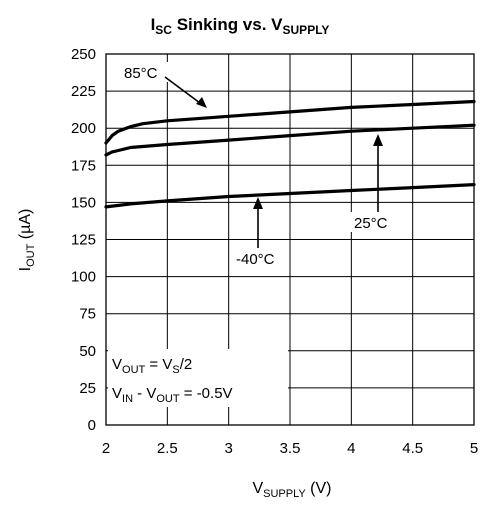 This screenshot has width=482, height=512. I want to click on conditions-line-2: VIN - VOUT = -0.5V, so click(172, 395).